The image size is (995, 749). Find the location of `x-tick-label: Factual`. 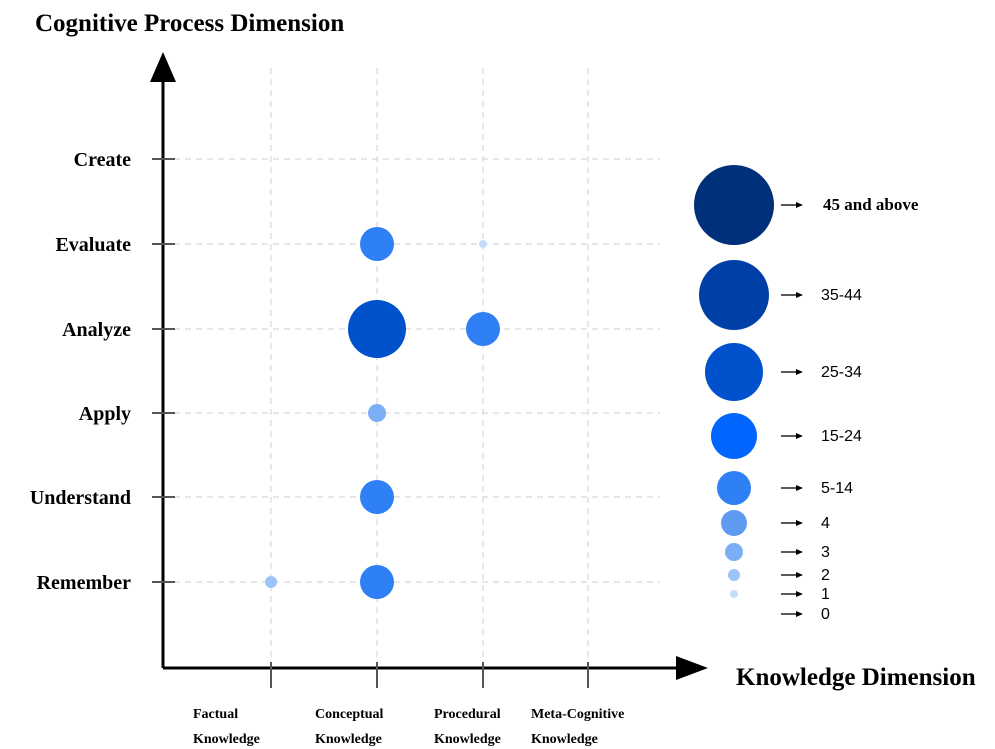

x-tick-label: Factual is located at coordinates (215, 714).